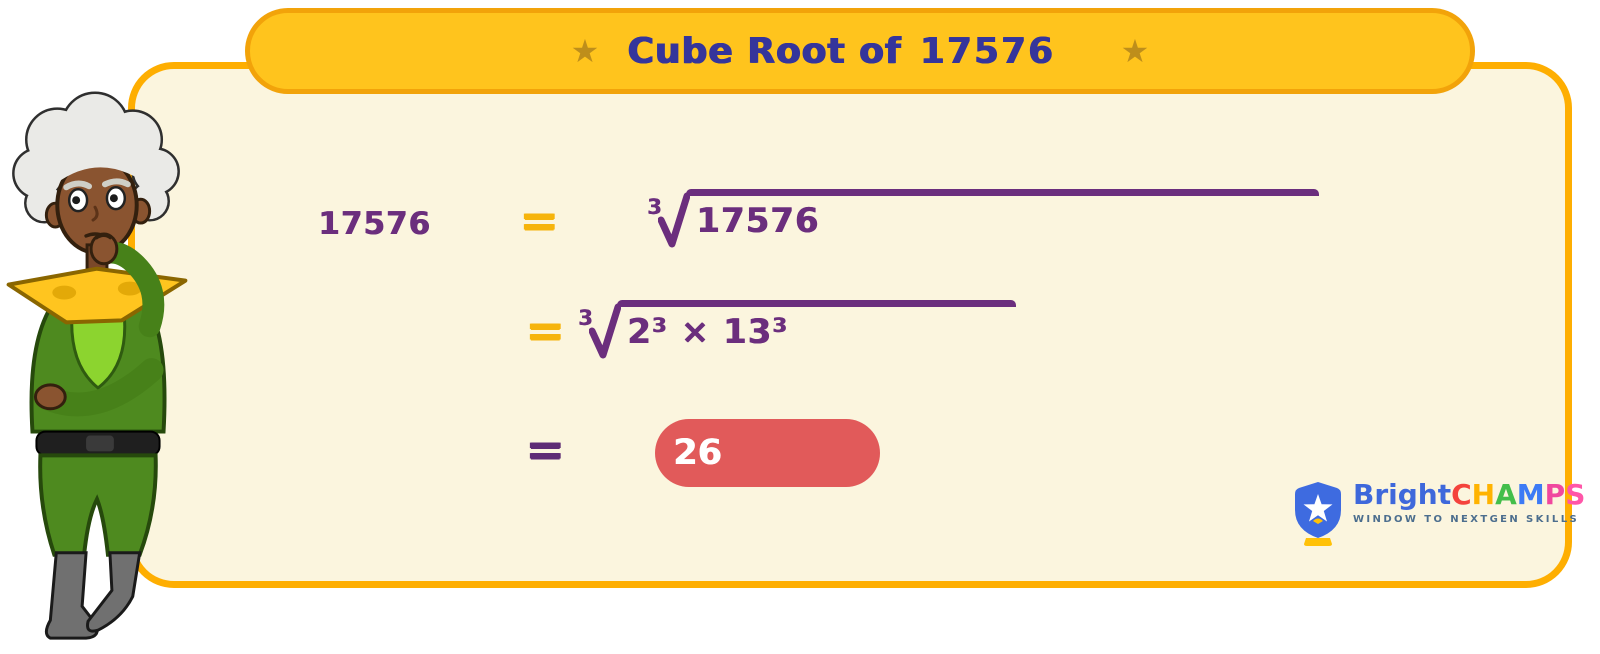 The width and height of the screenshot is (1600, 654). Describe the element at coordinates (1466, 519) in the screenshot. I see `logo-tagline: WINDOW TO NEXTGEN SKILLS` at that location.